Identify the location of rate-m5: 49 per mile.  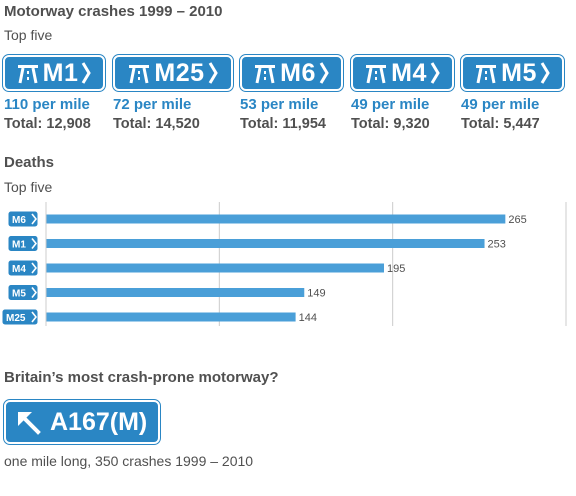
(500, 104).